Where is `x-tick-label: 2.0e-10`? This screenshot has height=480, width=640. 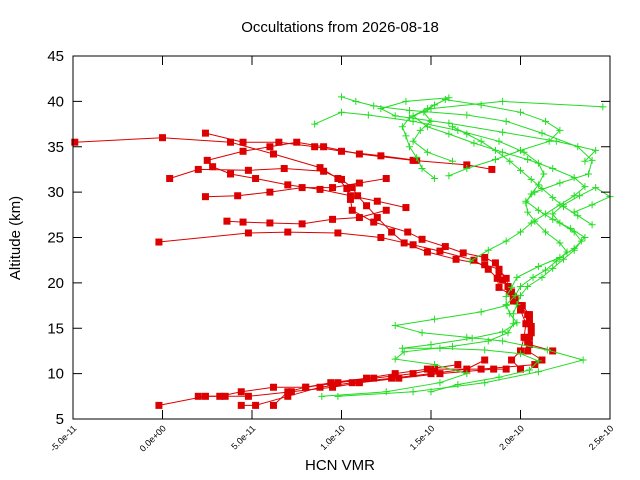
x-tick-label: 2.0e-10 is located at coordinates (511, 437).